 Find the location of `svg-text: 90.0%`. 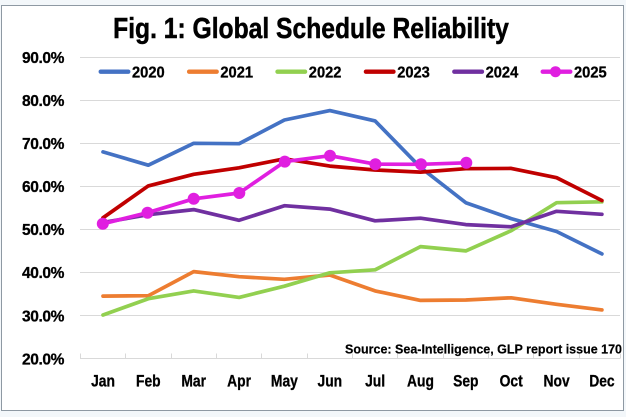

svg-text: 90.0% is located at coordinates (43, 58).